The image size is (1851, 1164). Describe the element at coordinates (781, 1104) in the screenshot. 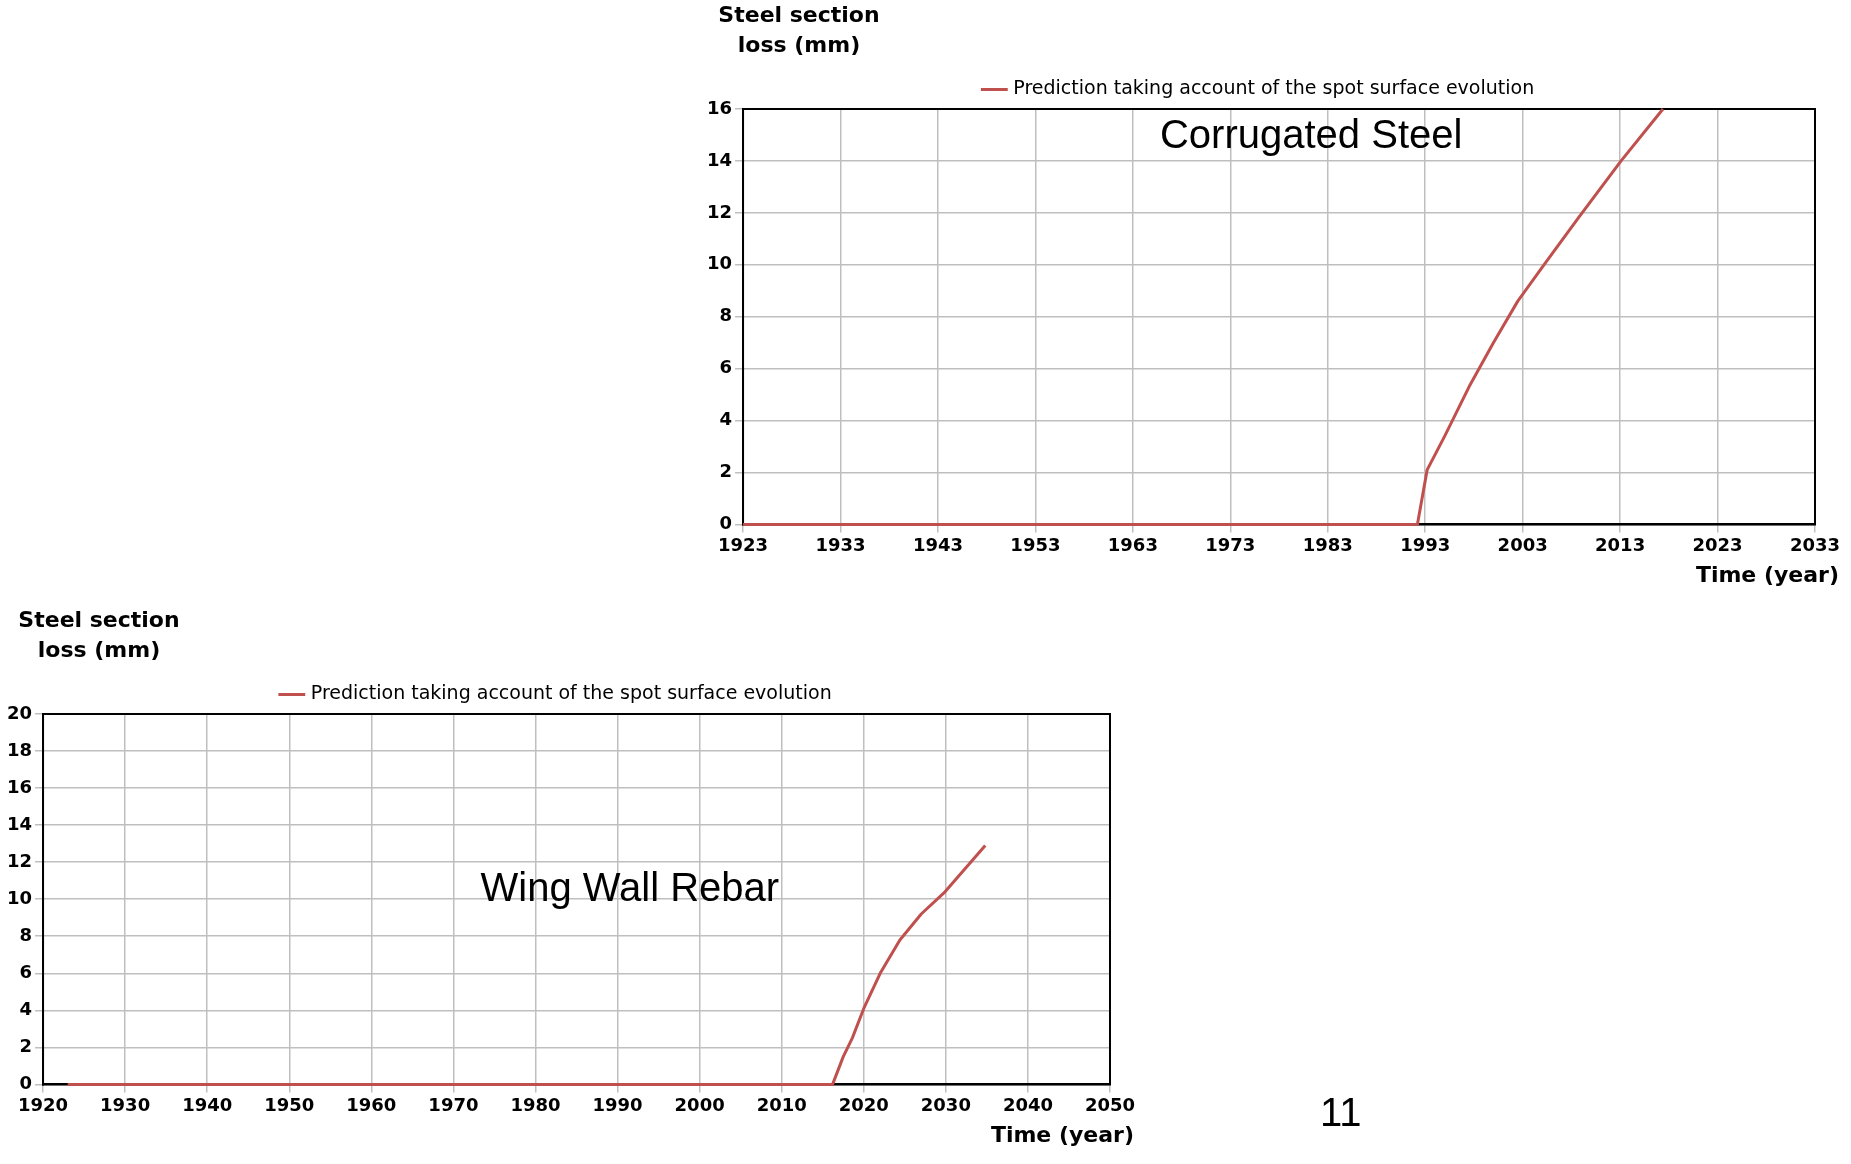

I see `x-tick-label: 2010` at that location.